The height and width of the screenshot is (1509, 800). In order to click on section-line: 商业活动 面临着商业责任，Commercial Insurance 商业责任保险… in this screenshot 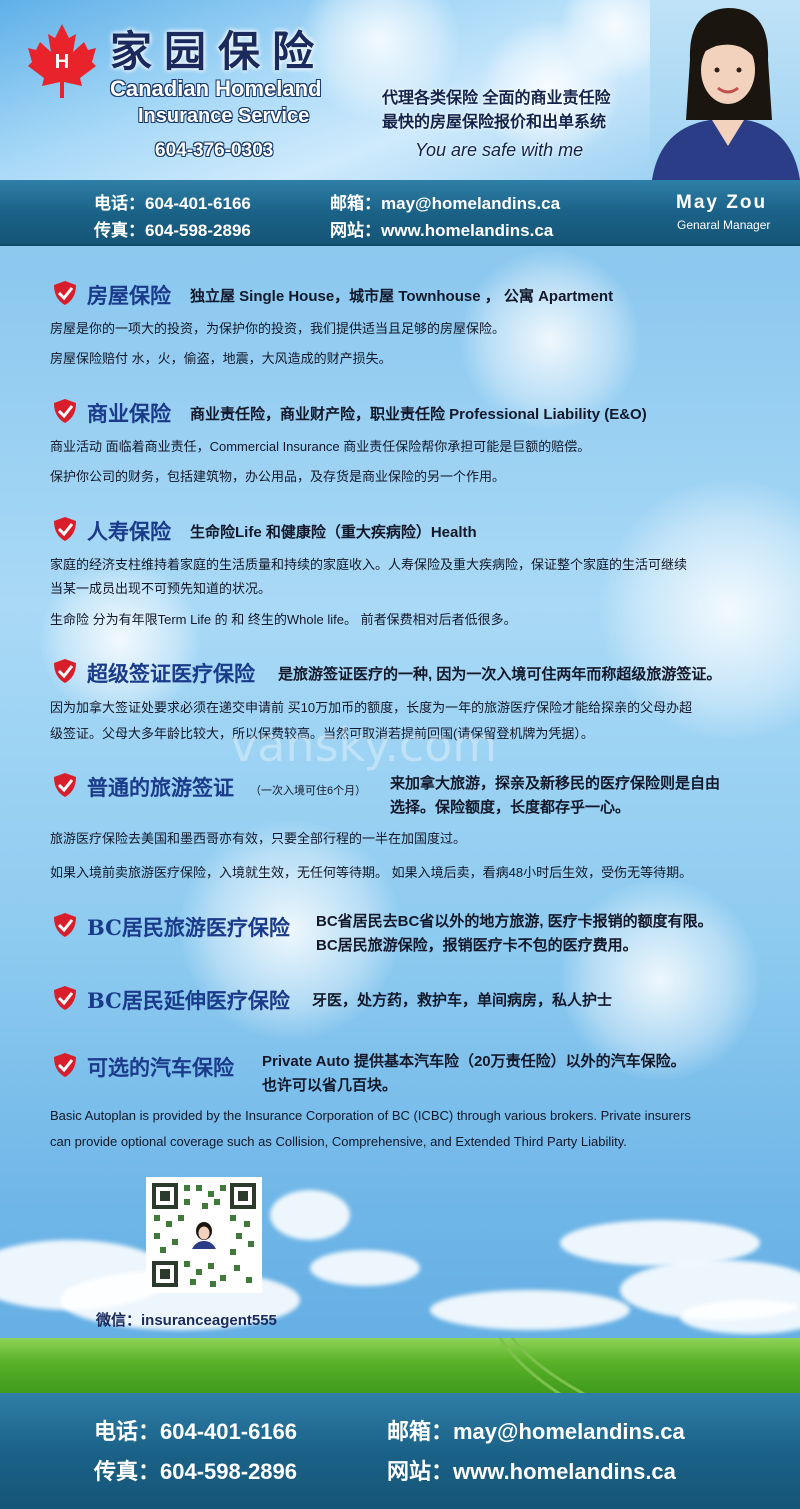, I will do `click(320, 446)`.